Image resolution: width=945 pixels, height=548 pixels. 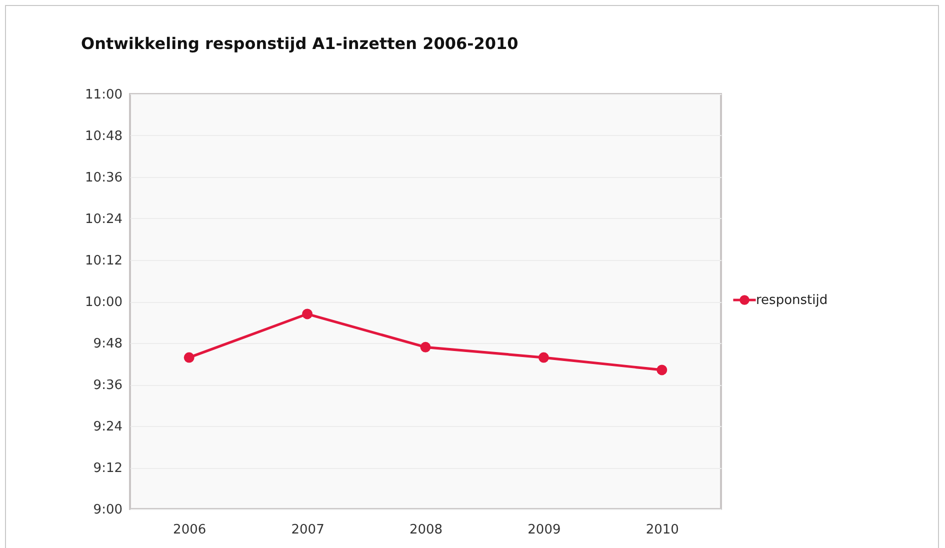 I want to click on chart-title: Ontwikkeling responstijd A1-inzetten 2006-2010, so click(x=299, y=43).